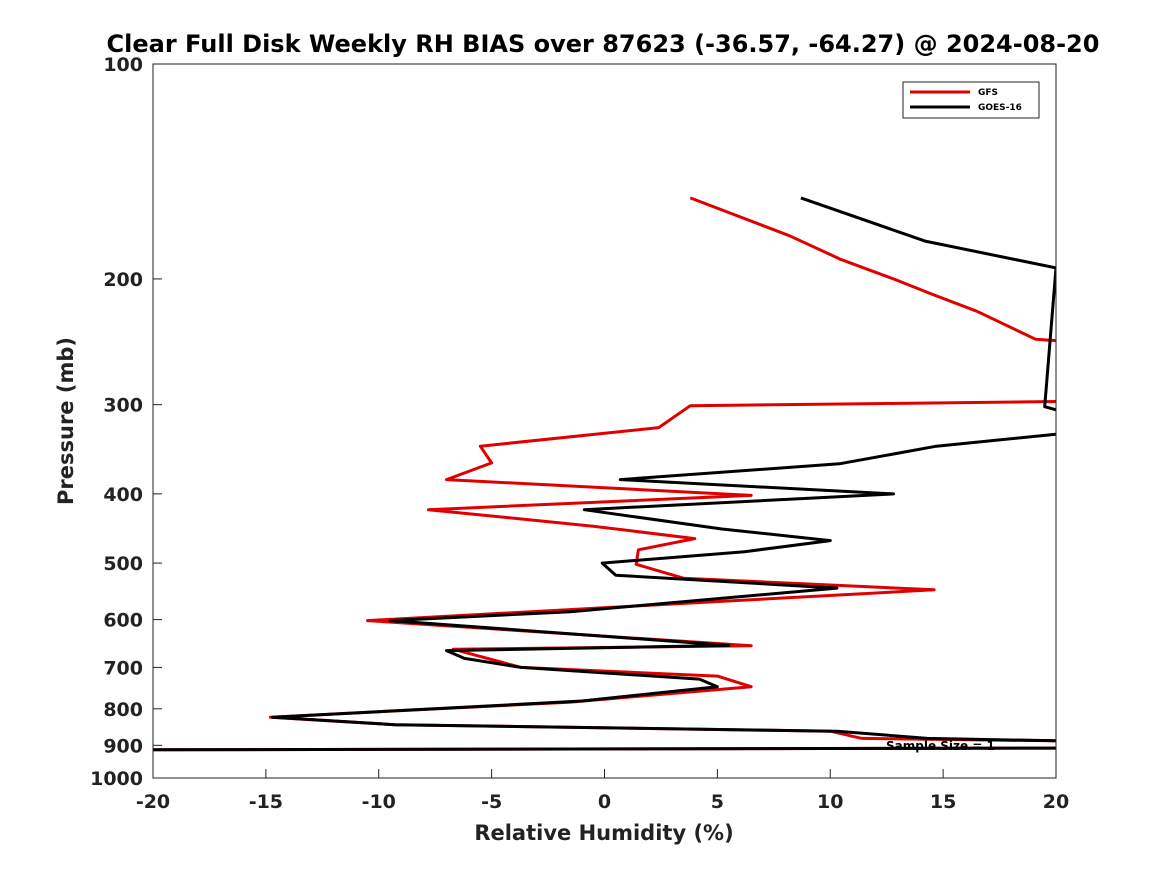 This screenshot has width=1167, height=875. I want to click on y-axis: 100 200 300 400 500 600 700 800 900 1000, so click(126, 422).